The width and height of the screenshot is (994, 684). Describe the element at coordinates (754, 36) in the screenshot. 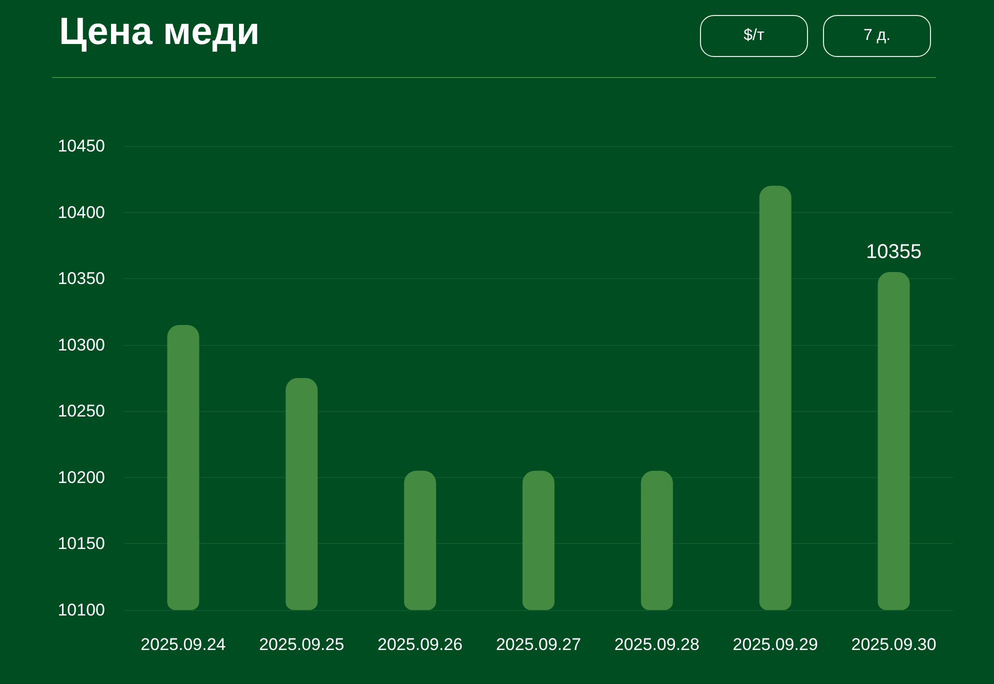

I see `toggle-button: $/т` at that location.